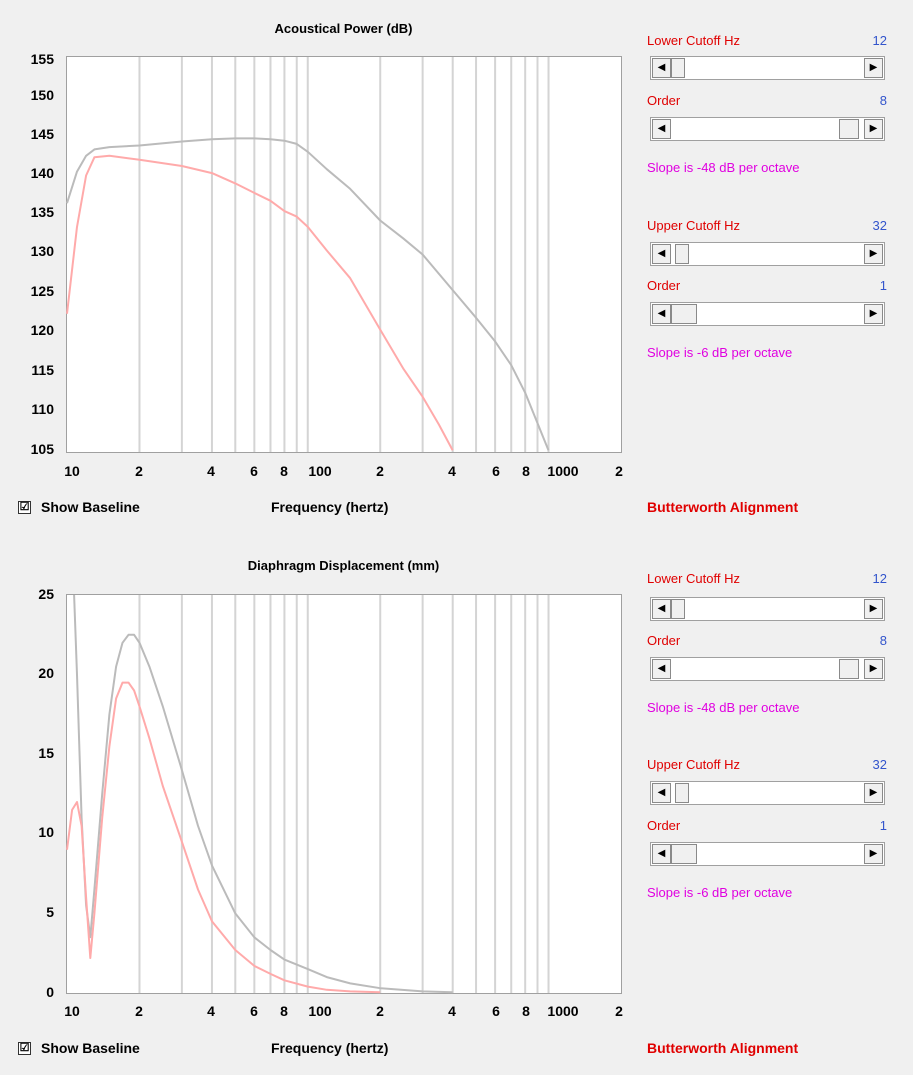 The height and width of the screenshot is (1075, 913). I want to click on y-tick: 125, so click(42, 291).